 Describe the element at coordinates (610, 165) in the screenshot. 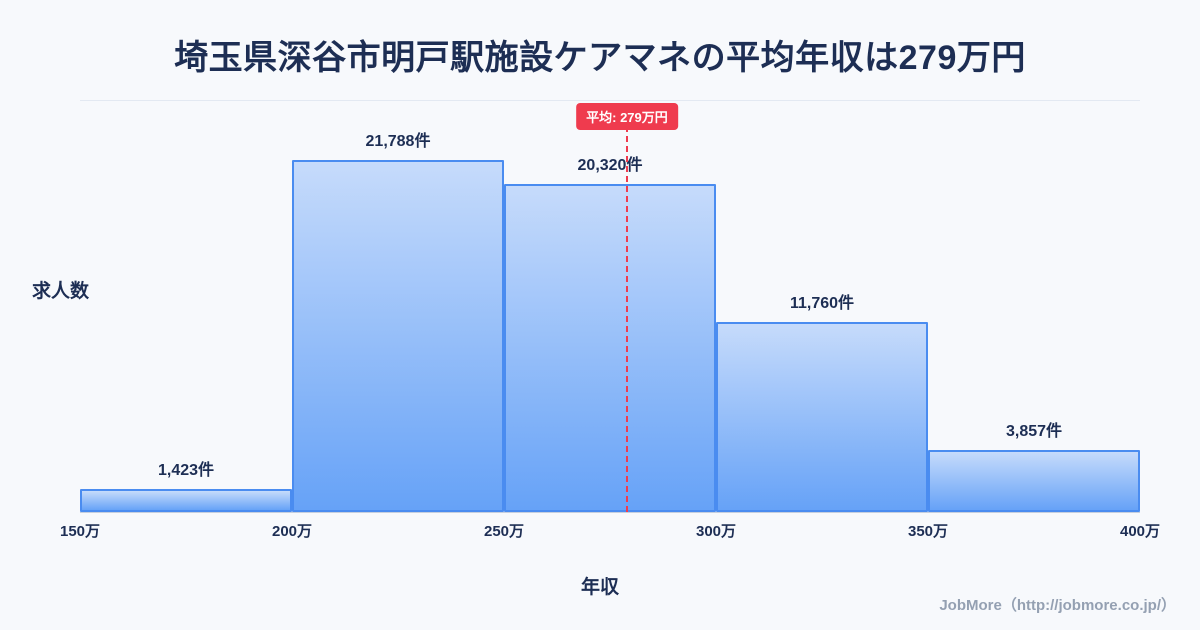

I see `bar-value-label: 20,320件` at that location.